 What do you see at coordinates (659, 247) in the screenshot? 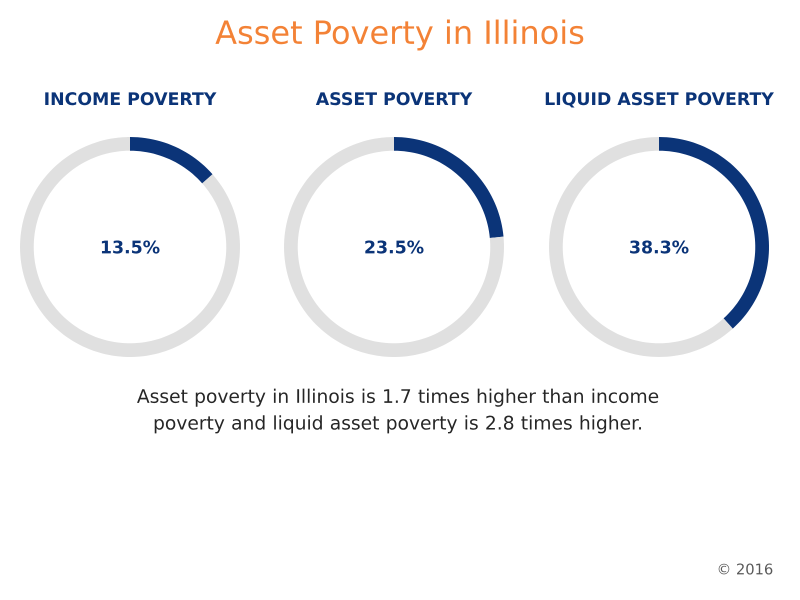
I see `text: 38.3%` at bounding box center [659, 247].